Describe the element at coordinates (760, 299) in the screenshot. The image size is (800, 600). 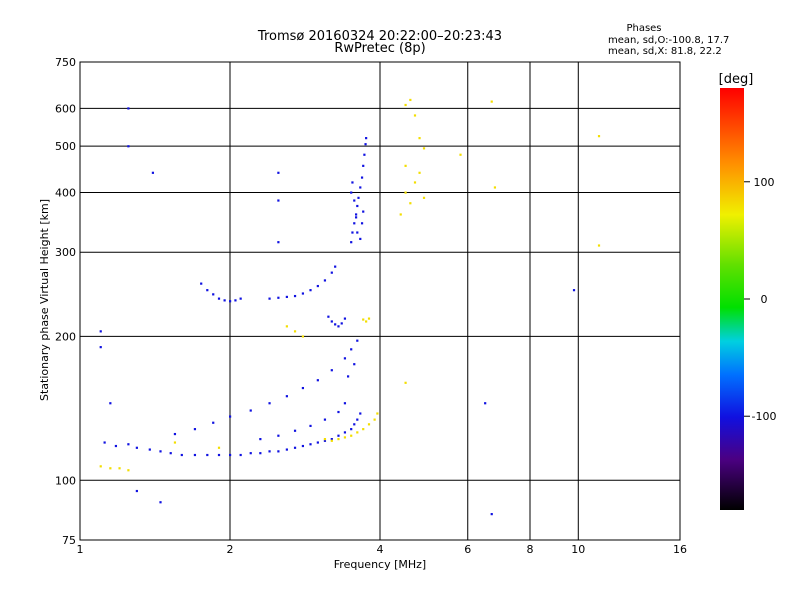
I see `colorbar-ticks: 100 0 -100` at that location.